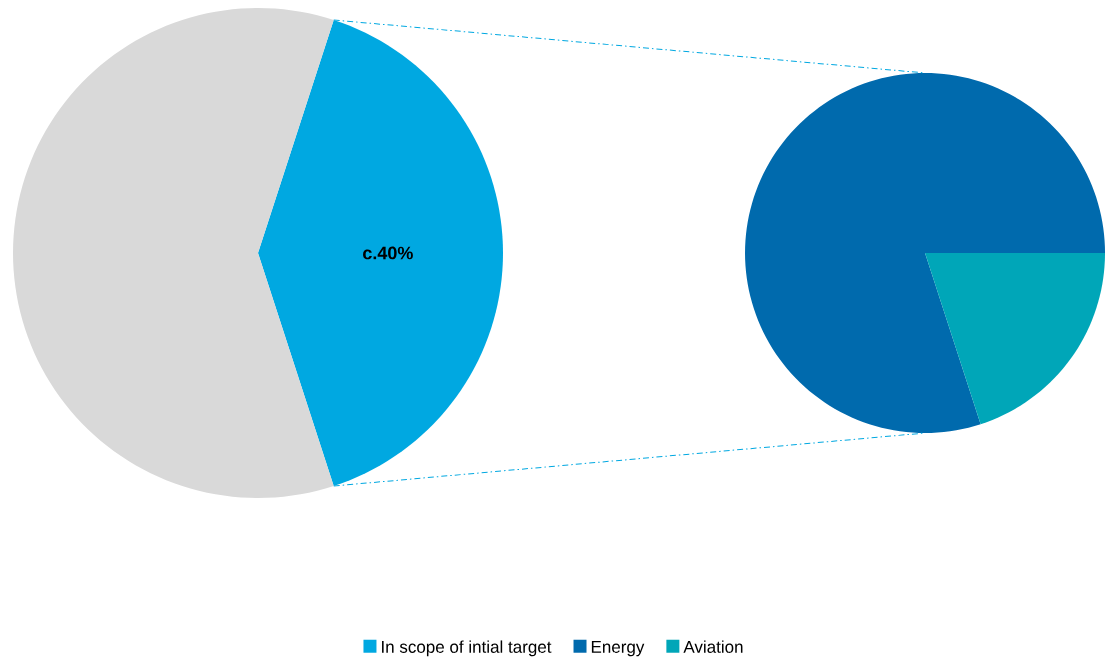 The width and height of the screenshot is (1107, 664). What do you see at coordinates (388, 253) in the screenshot?
I see `data-label: c.40%` at bounding box center [388, 253].